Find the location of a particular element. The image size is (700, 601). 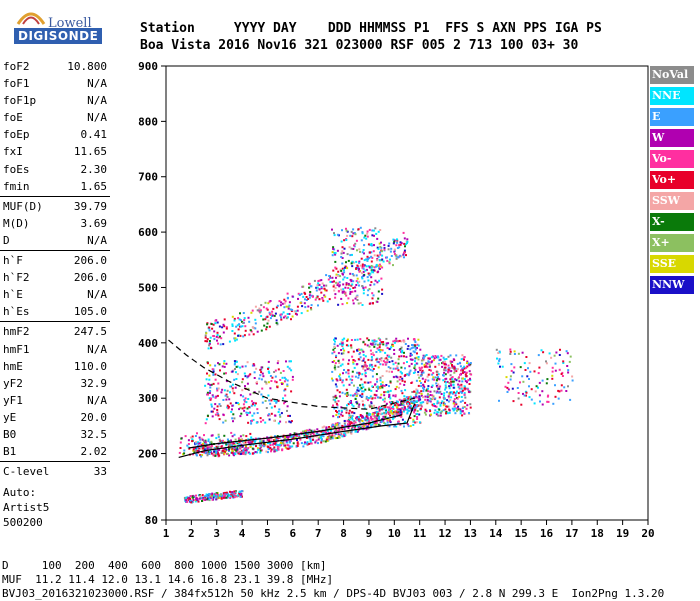

x-tick-label: 15 is located at coordinates (521, 533).